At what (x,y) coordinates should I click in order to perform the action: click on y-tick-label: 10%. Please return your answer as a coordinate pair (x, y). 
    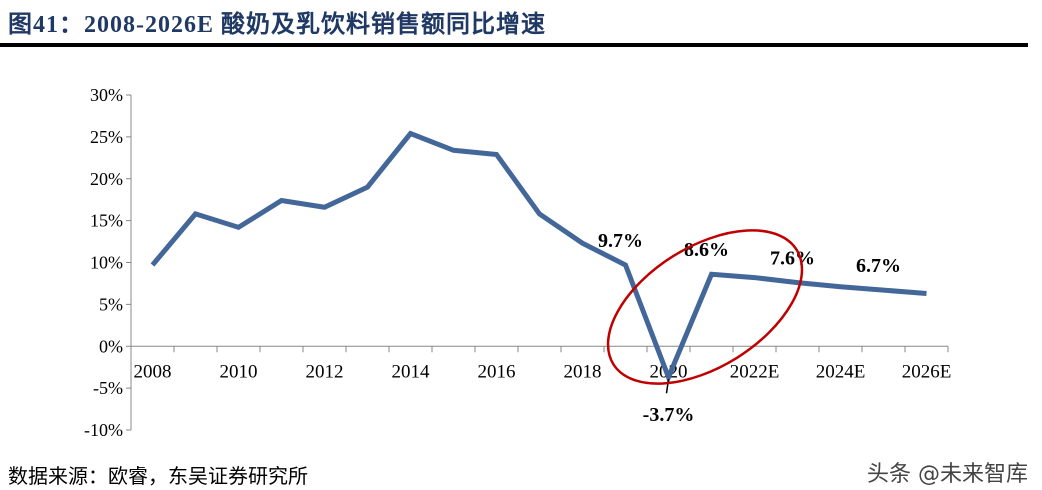
    Looking at the image, I should click on (106, 263).